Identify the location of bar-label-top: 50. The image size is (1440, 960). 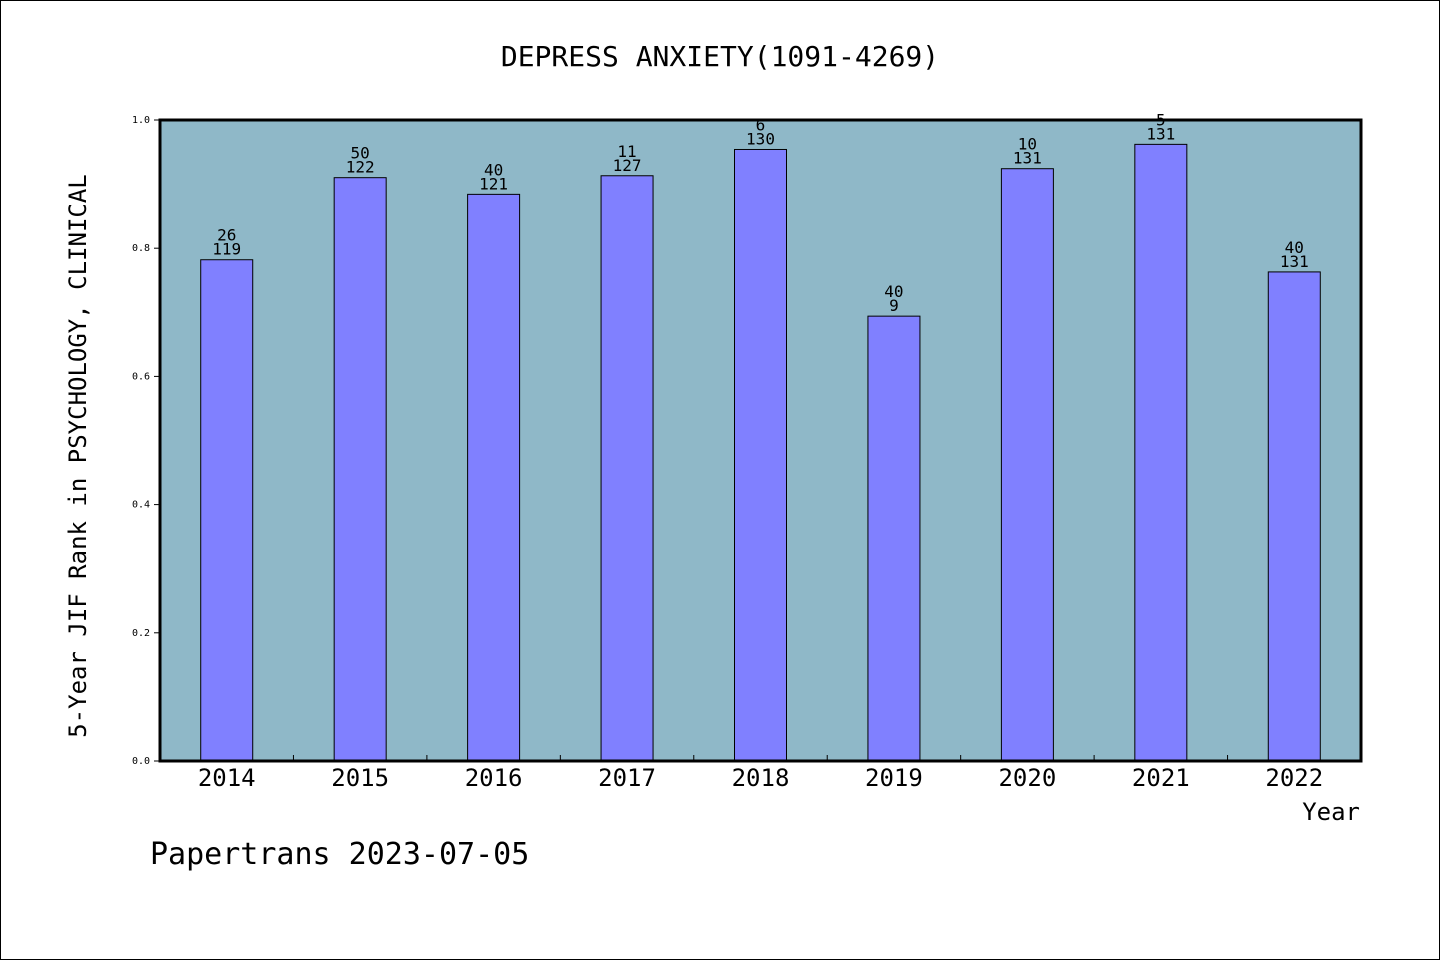
(360, 153).